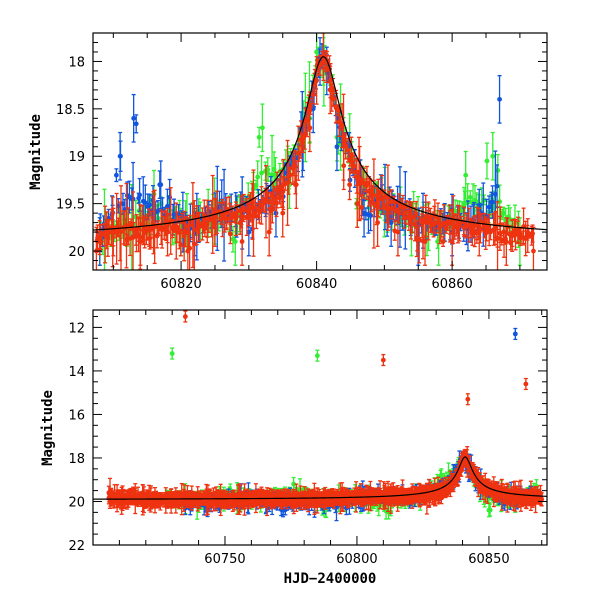 The image size is (600, 600). What do you see at coordinates (70, 110) in the screenshot?
I see `y-tick-label: 18.5` at bounding box center [70, 110].